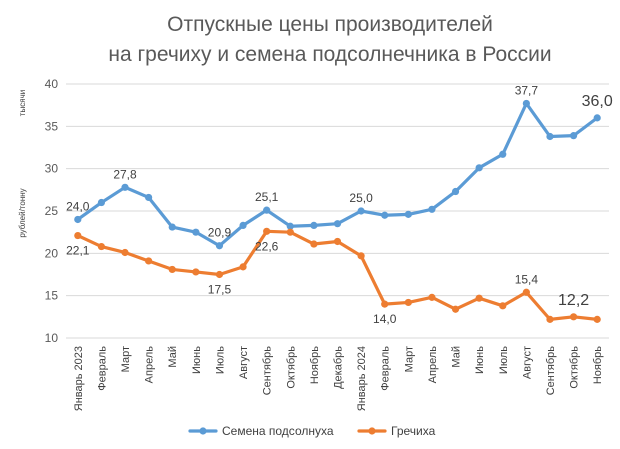 The height and width of the screenshot is (449, 620). Describe the element at coordinates (598, 365) in the screenshot. I see `x-tick-label: Ноябрь` at that location.